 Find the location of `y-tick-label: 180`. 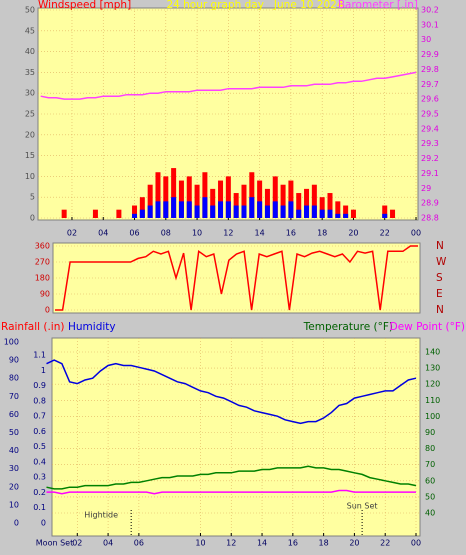

y-tick-label: 180 is located at coordinates (42, 278).